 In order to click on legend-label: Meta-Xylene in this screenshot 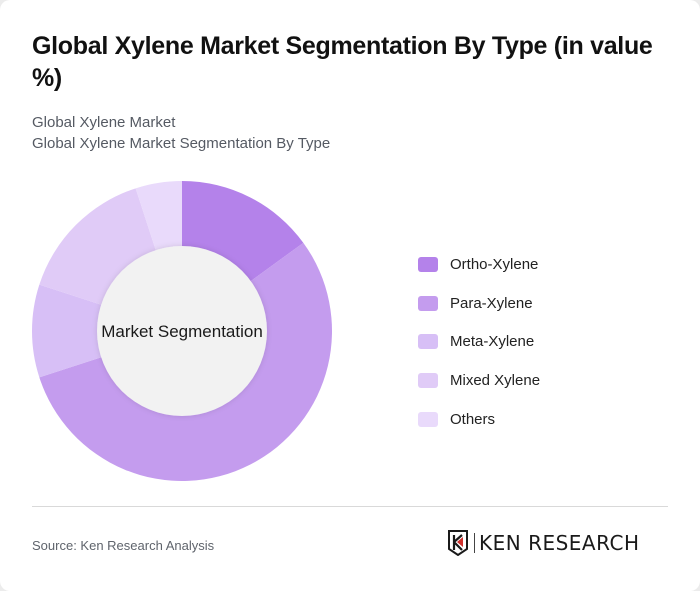, I will do `click(492, 342)`.